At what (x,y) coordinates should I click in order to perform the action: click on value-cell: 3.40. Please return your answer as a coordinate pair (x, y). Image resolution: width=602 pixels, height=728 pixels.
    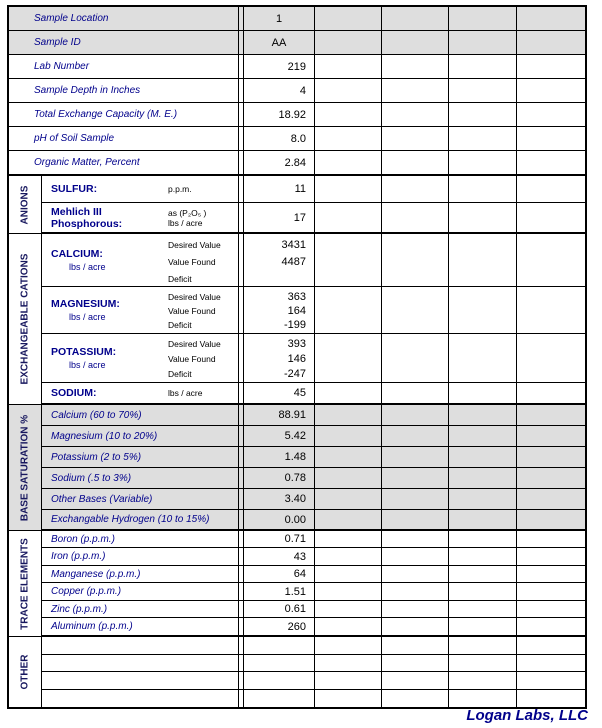
    Looking at the image, I should click on (279, 499).